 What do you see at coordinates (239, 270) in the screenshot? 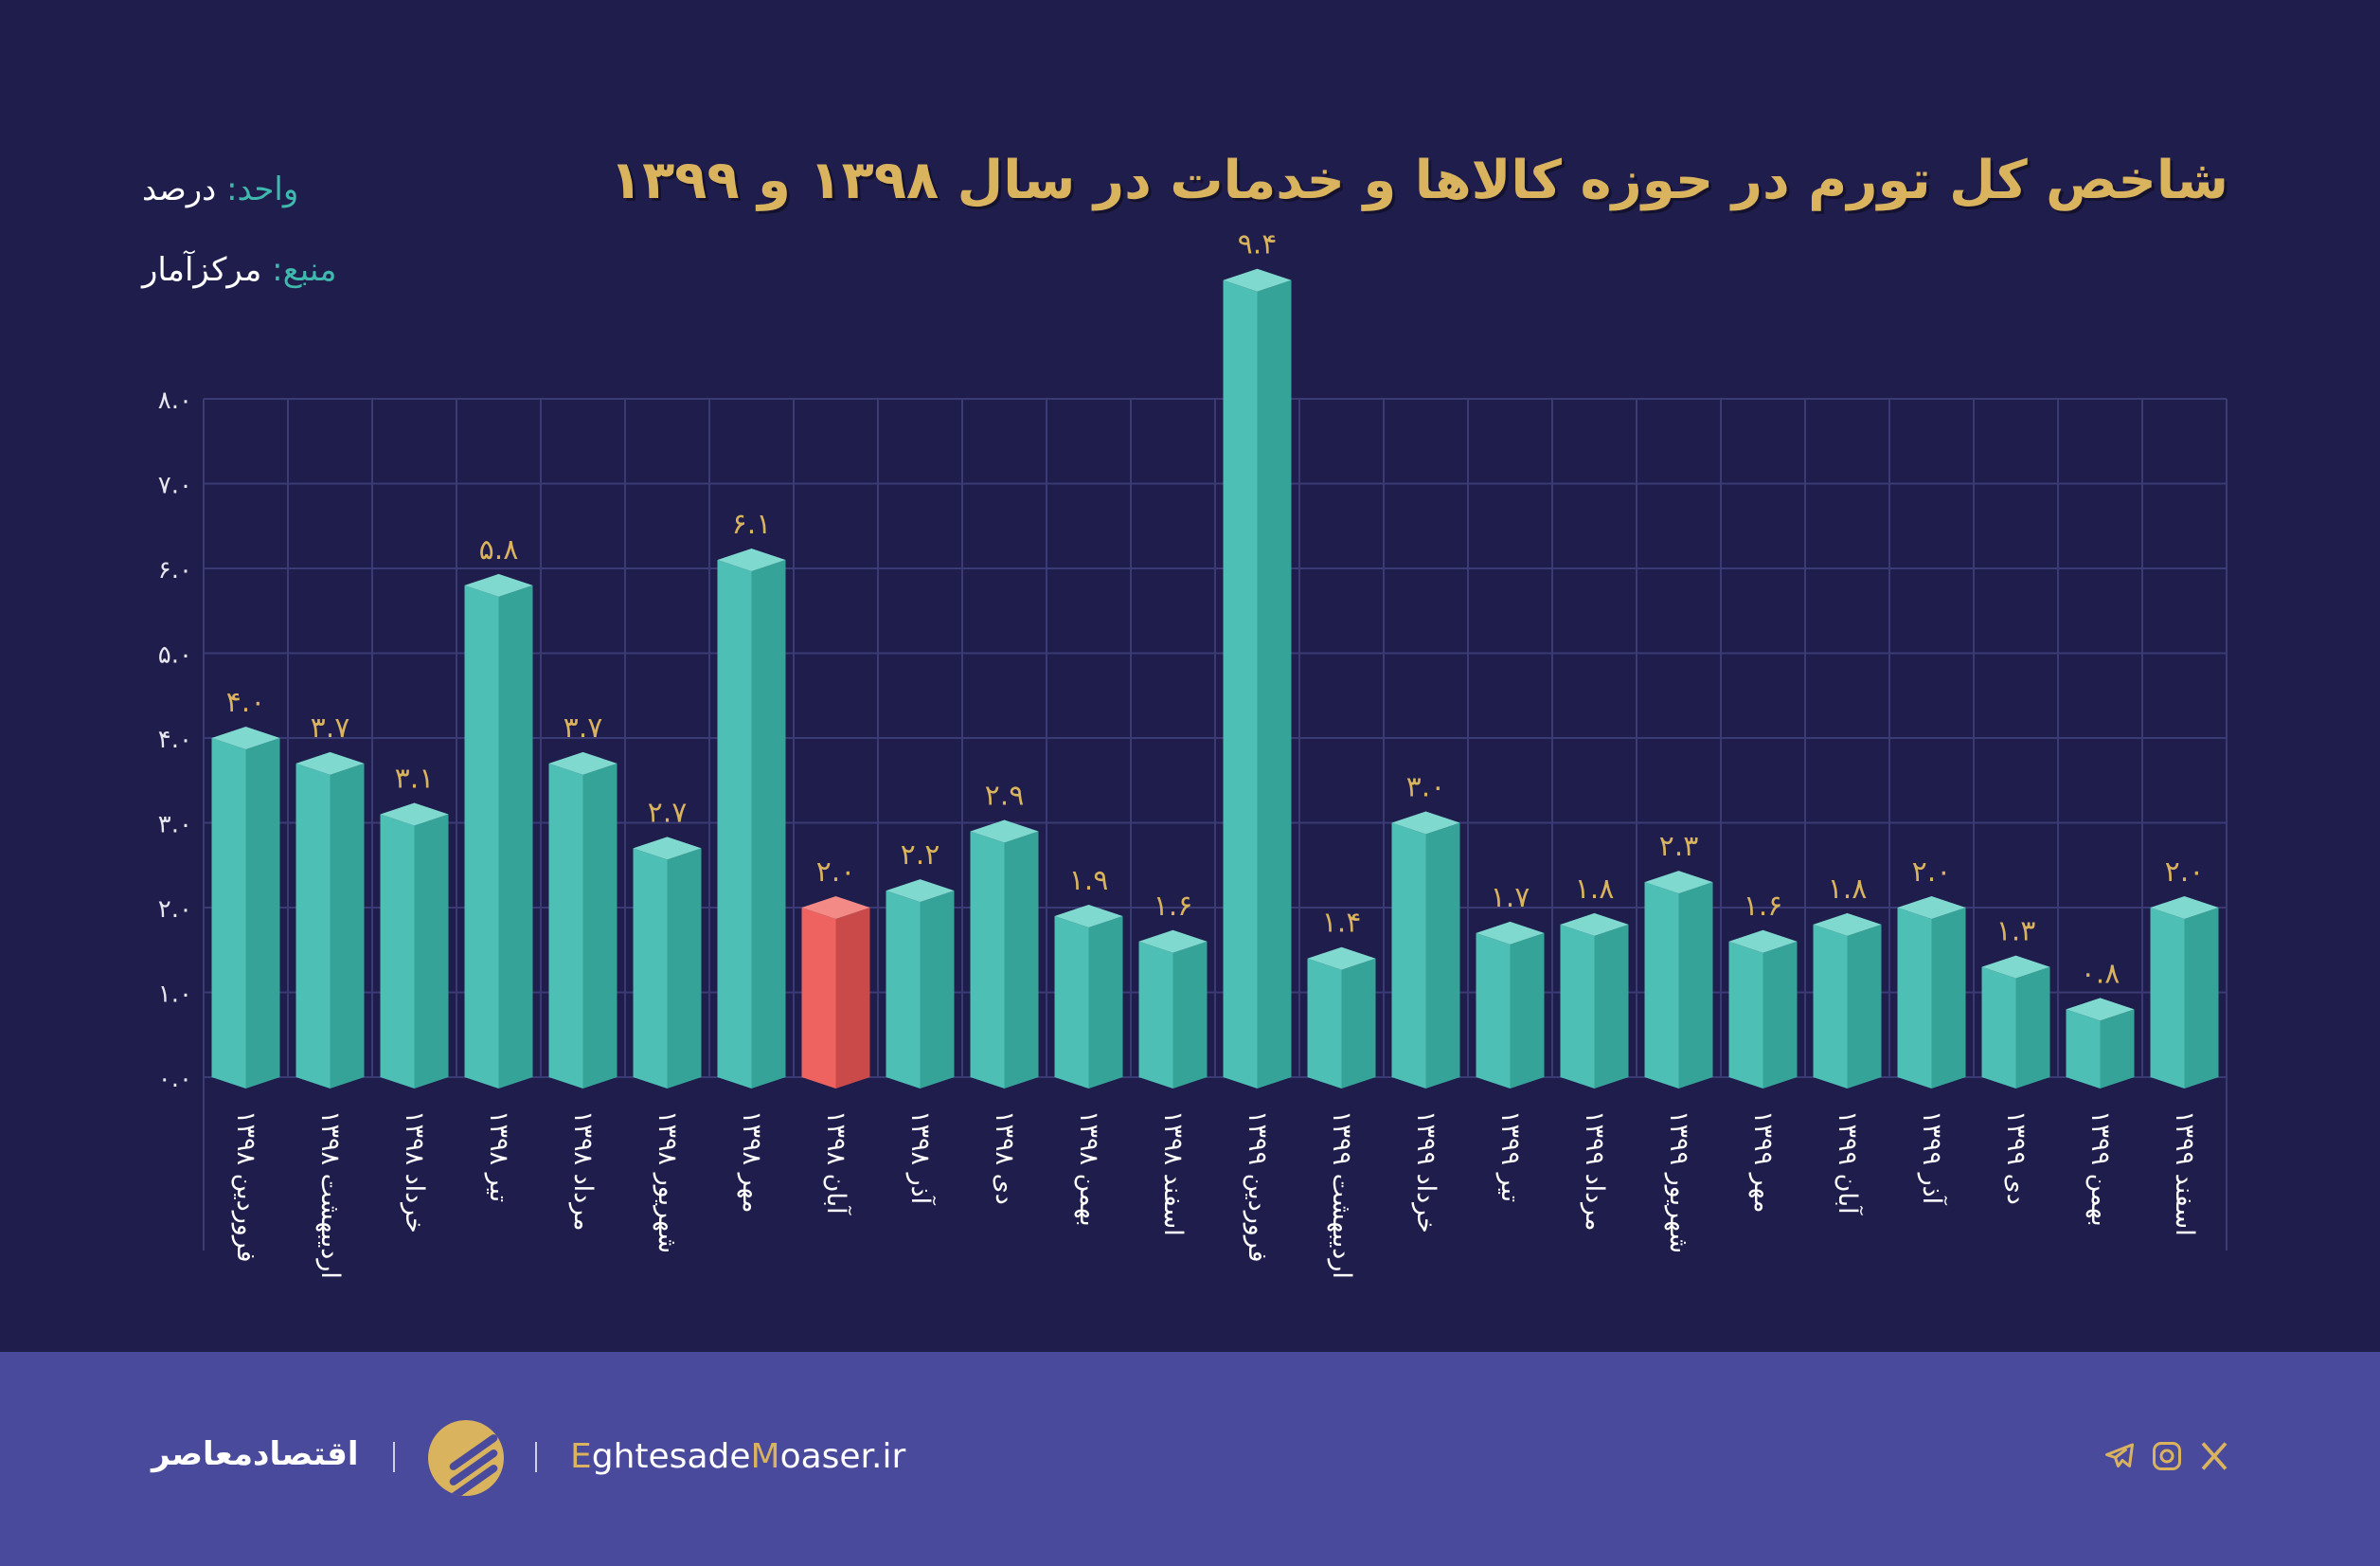
I see `source-label: منبع: مرکزآمار` at bounding box center [239, 270].